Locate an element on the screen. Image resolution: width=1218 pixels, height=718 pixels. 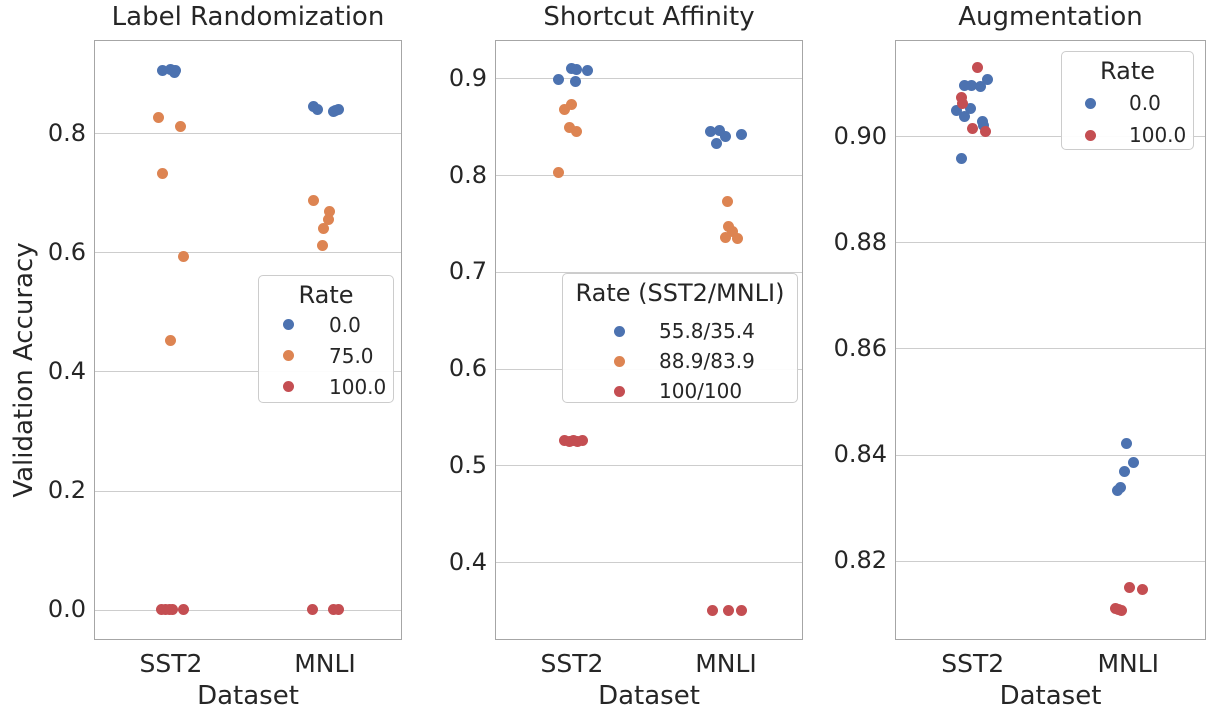
legend-entry-label: 88.9/83.9 is located at coordinates (707, 361).